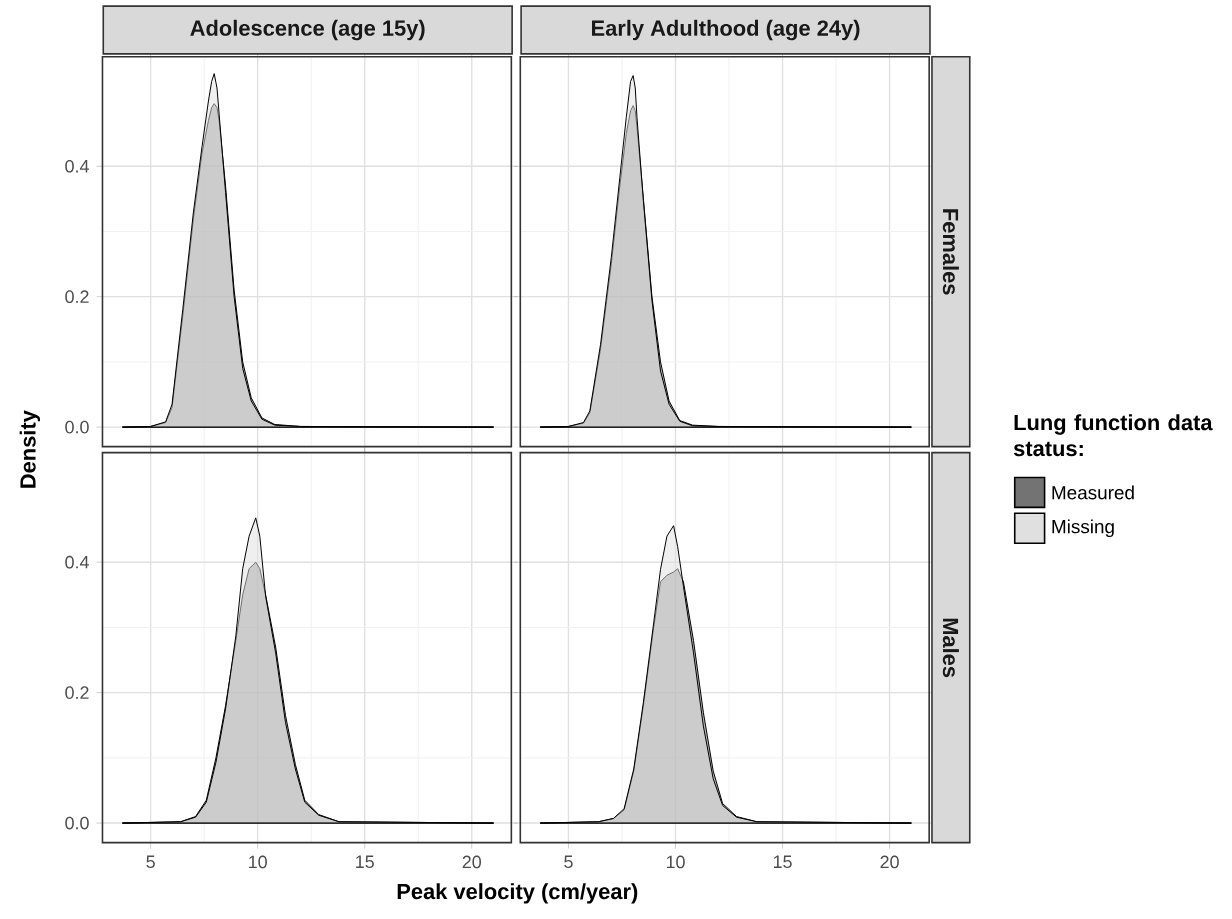  I want to click on legend-label: Measured, so click(1093, 492).